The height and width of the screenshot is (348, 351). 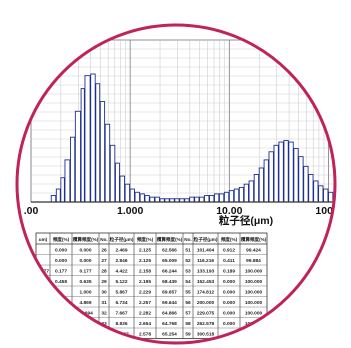 What do you see at coordinates (206, 272) in the screenshot?
I see `table-cell: 133.193` at bounding box center [206, 272].